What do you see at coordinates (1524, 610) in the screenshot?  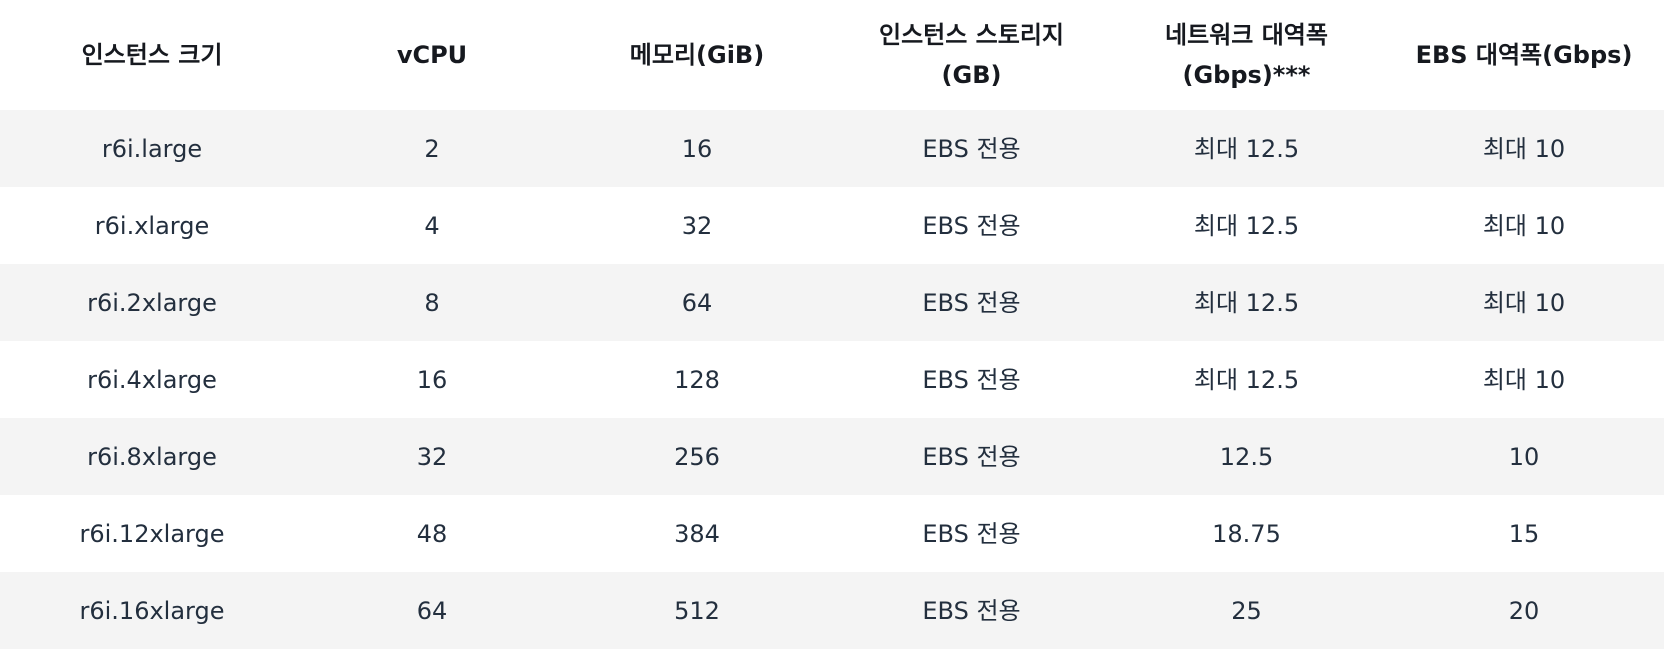 I see `cell-ebs-bandwidth: 20` at bounding box center [1524, 610].